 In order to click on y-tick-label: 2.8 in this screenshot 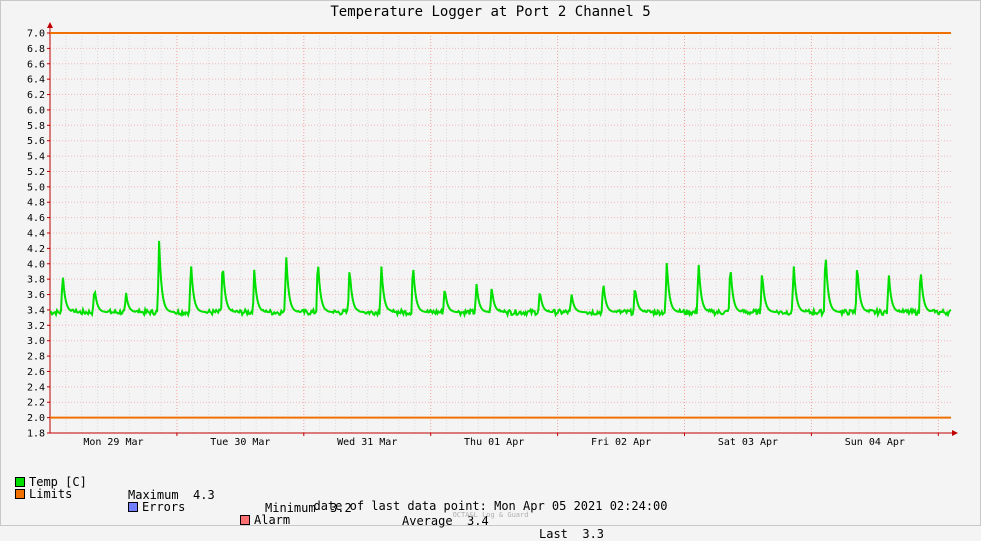, I will do `click(36, 357)`.